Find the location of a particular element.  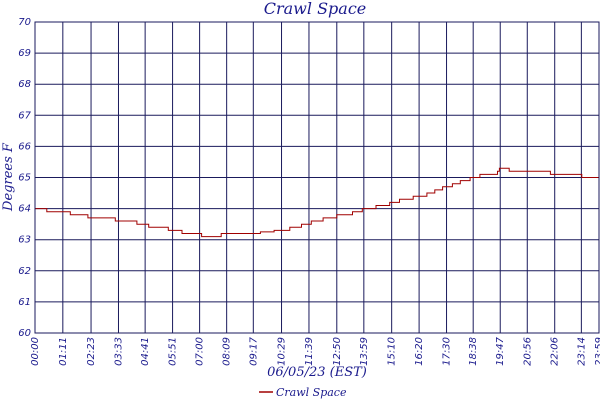

x-tick-label: 04:41 is located at coordinates (145, 351).